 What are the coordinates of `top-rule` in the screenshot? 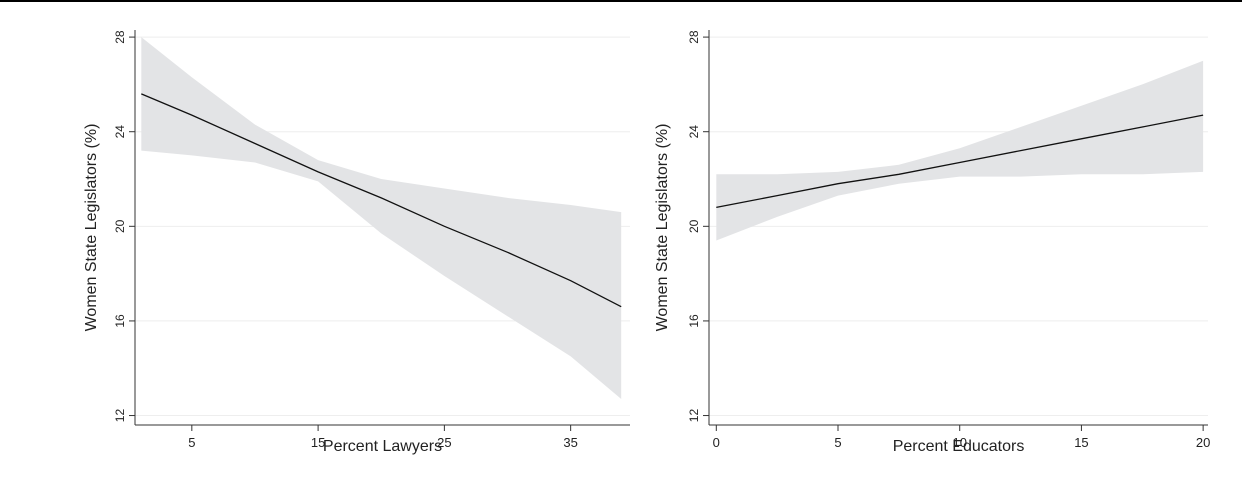 It's located at (621, 1).